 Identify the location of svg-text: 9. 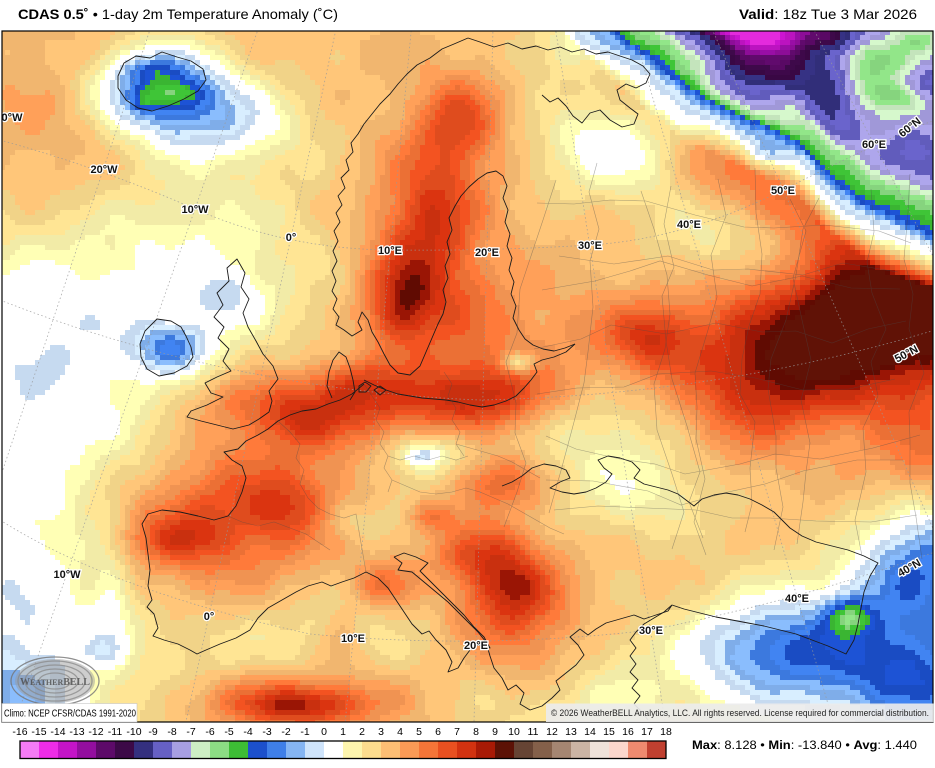
(495, 732).